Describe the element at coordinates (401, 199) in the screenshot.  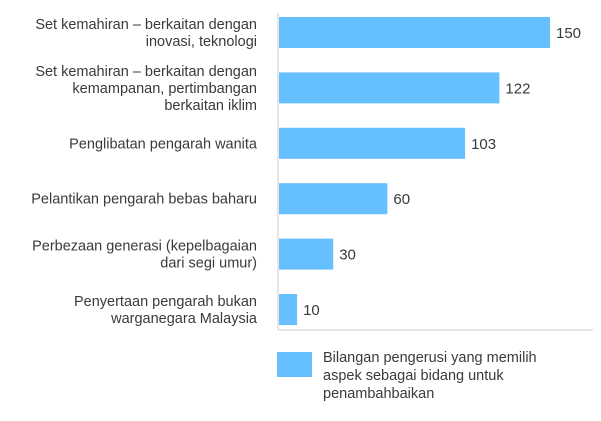
I see `value-label-4: 60` at that location.